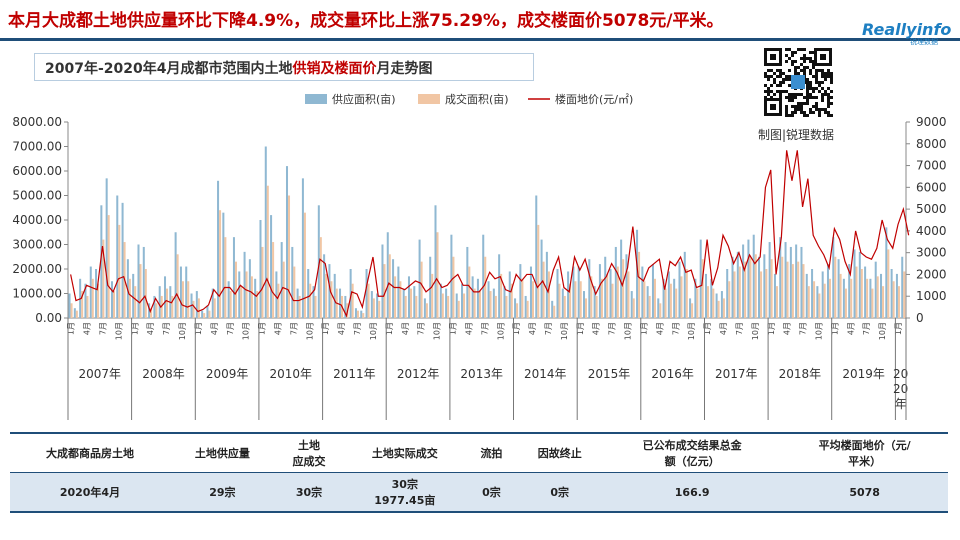  Describe the element at coordinates (924, 42) in the screenshot. I see `logo-subtext: 锐理数据` at that location.